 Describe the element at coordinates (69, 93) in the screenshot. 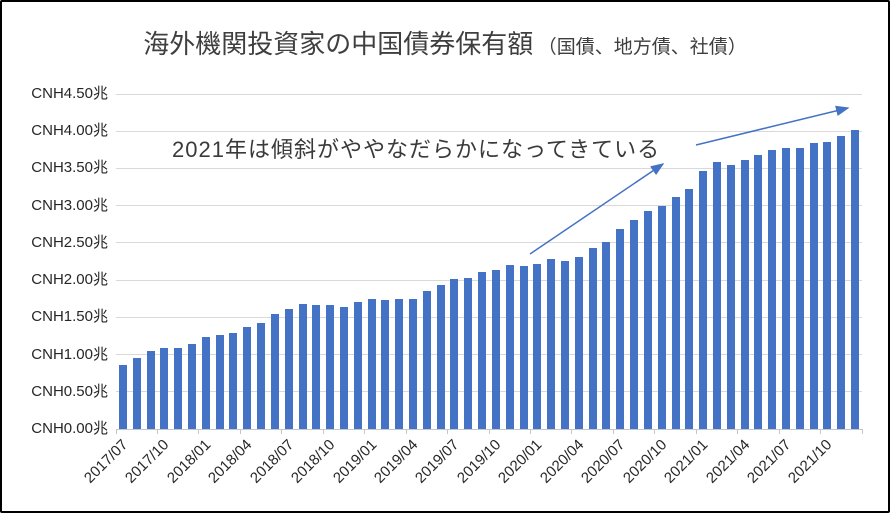

I see `y-axis-tick-label: CNH4.50兆` at that location.